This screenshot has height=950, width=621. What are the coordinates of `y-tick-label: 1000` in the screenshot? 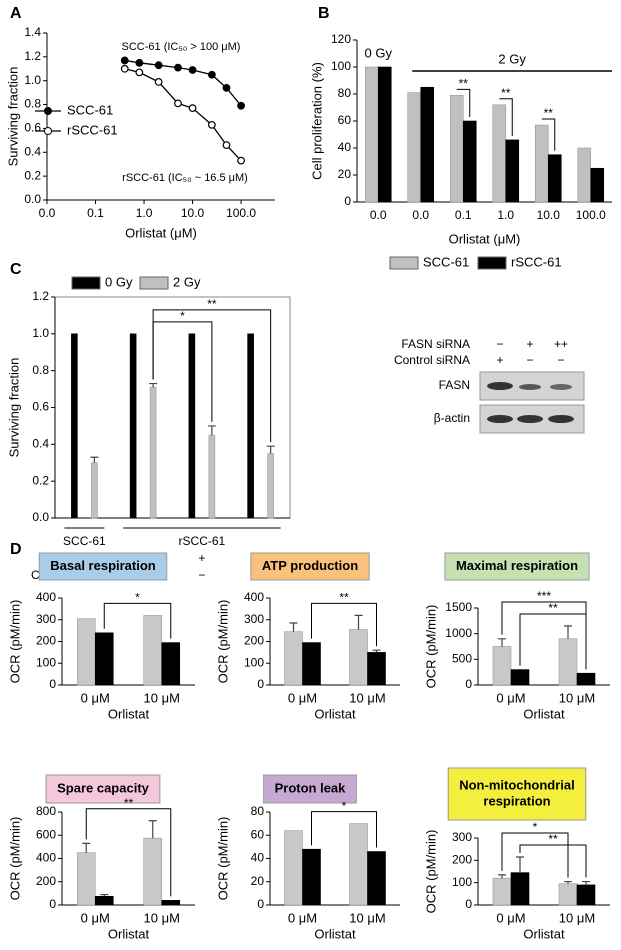 It's located at (458, 633).